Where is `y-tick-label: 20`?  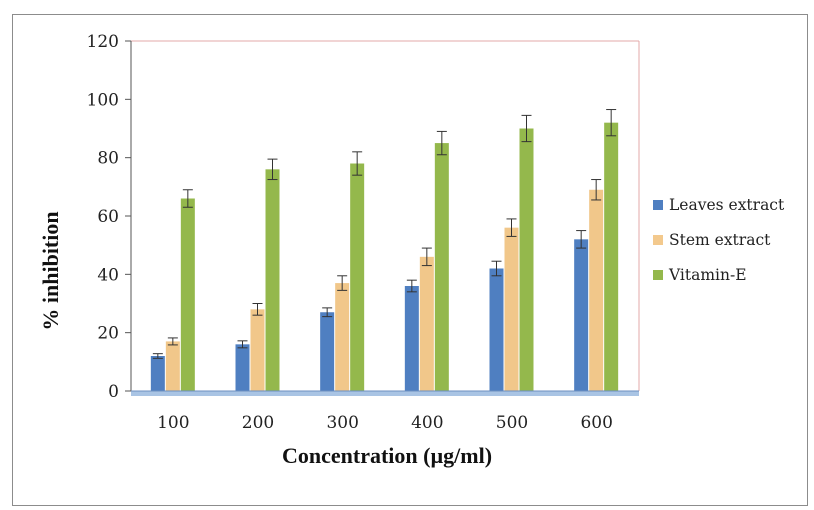 y-tick-label: 20 is located at coordinates (108, 334).